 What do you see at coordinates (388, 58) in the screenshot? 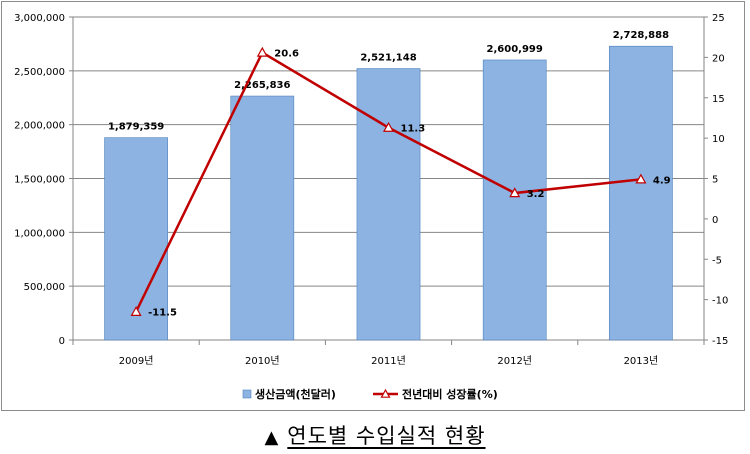
I see `bar-data-label: 2,521,148` at bounding box center [388, 58].